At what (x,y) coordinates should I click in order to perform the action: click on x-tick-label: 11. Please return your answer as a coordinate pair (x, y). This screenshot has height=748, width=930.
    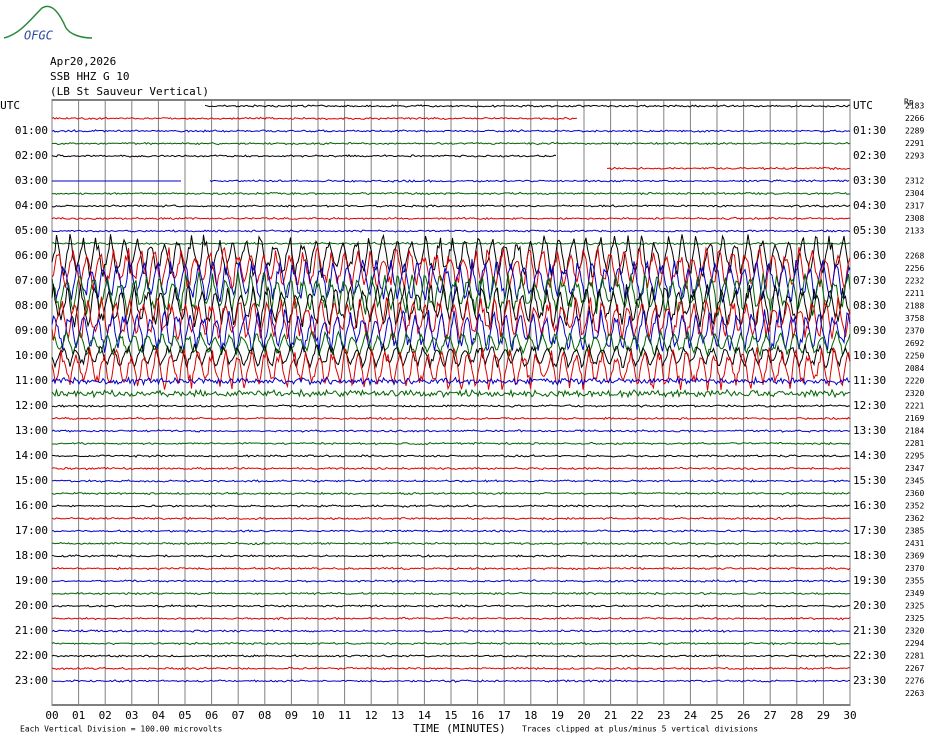
    Looking at the image, I should click on (344, 715).